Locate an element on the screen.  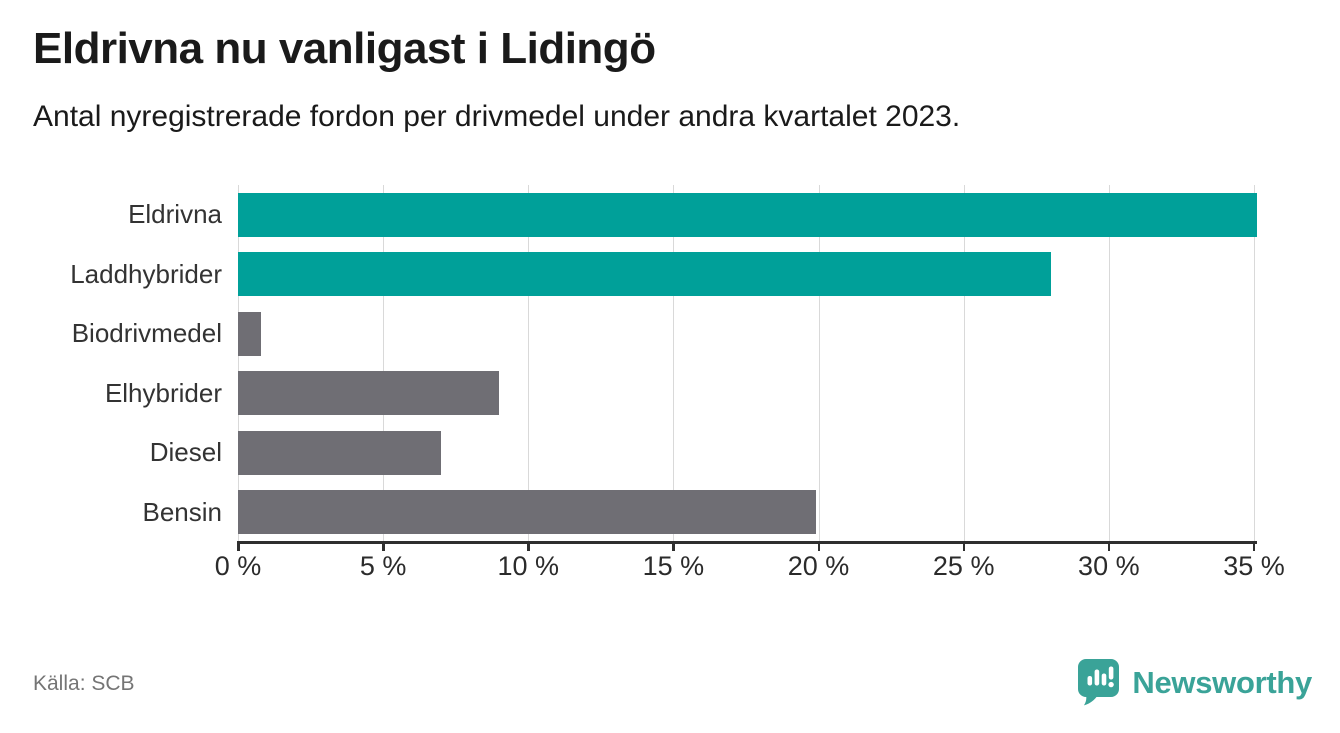
x-axis-tick-label: 20 % is located at coordinates (818, 566).